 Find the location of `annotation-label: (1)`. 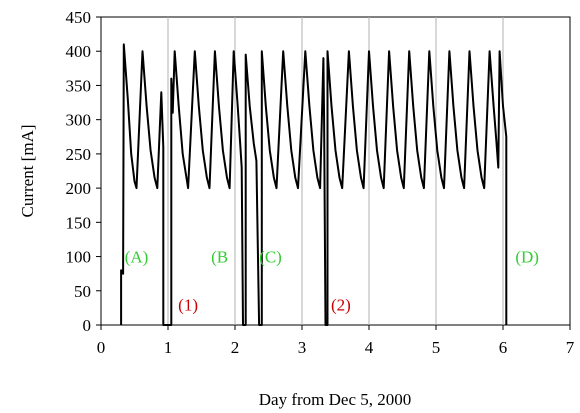

annotation-label: (1) is located at coordinates (188, 304).